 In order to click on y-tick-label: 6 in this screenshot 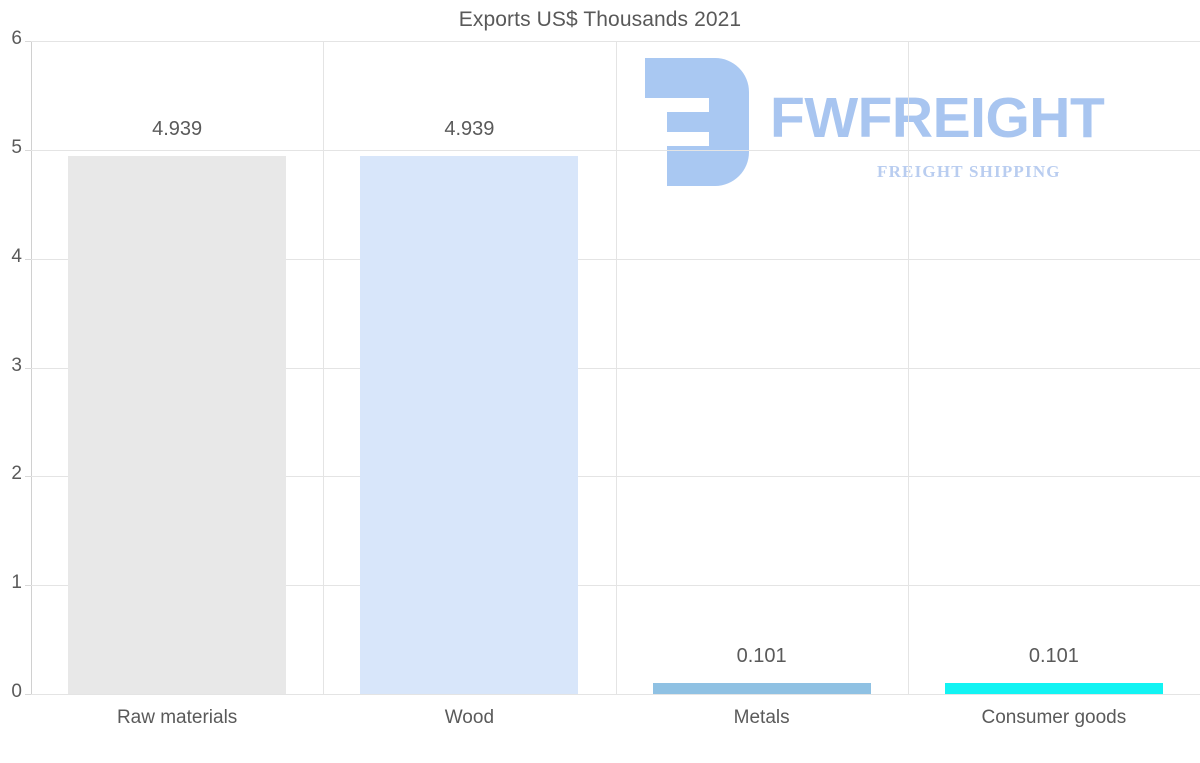, I will do `click(16, 38)`.